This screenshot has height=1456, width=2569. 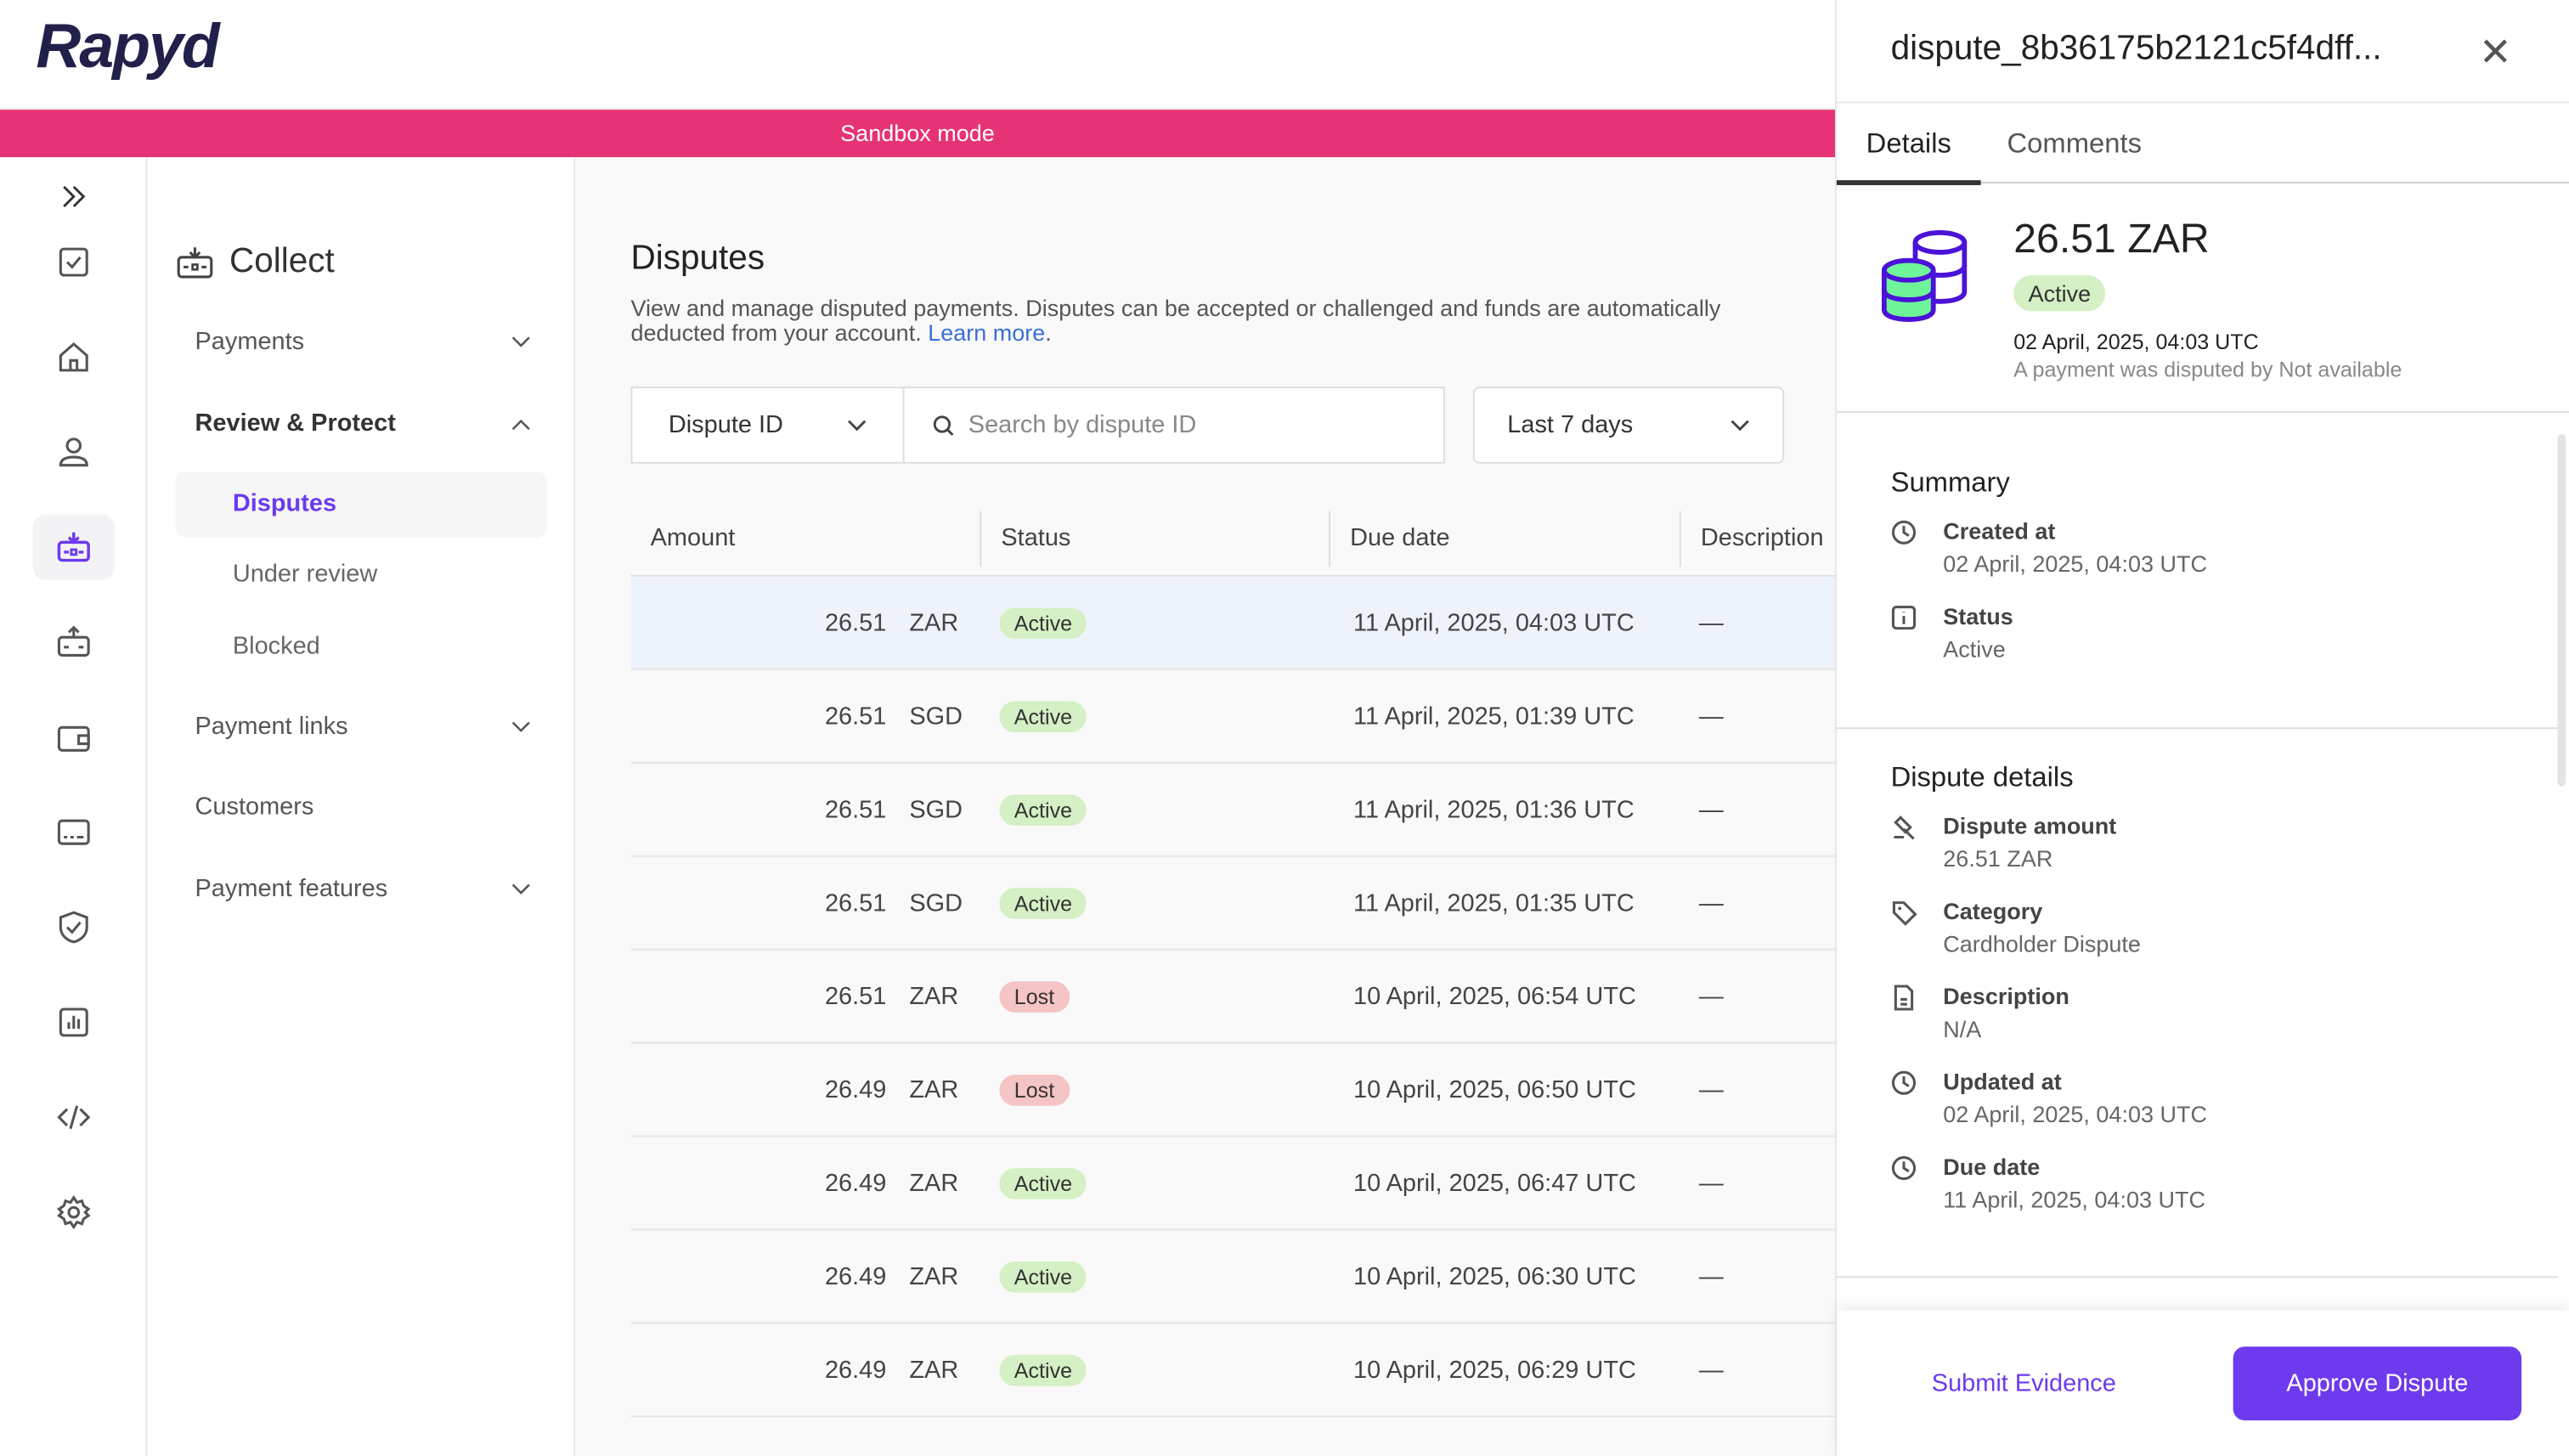 I want to click on home-nav-button, so click(x=74, y=357).